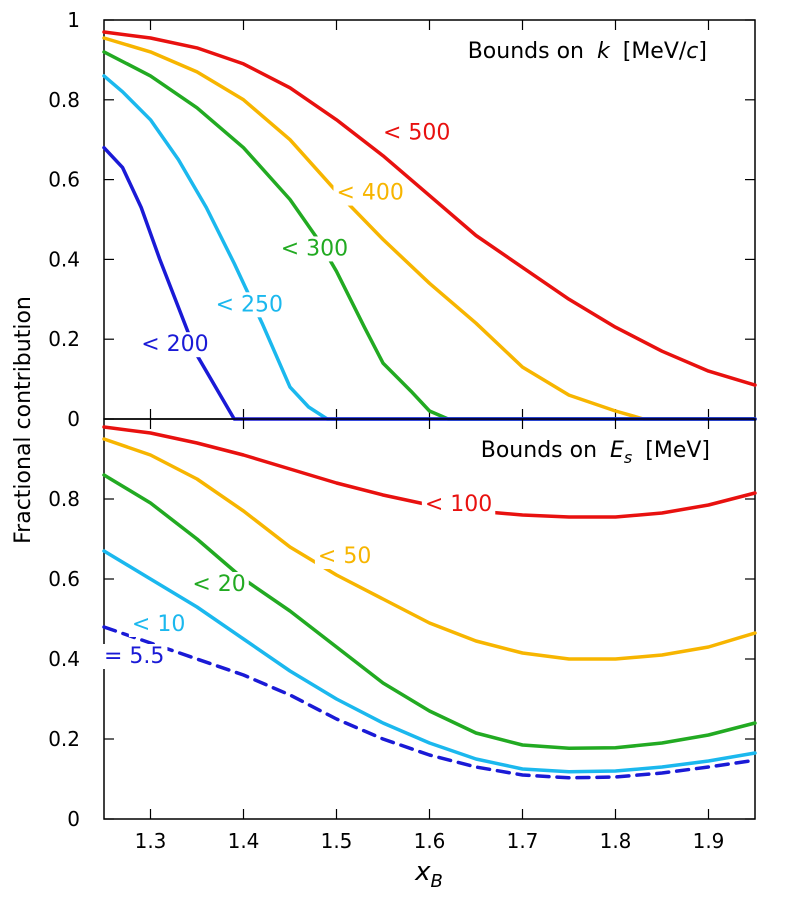  I want to click on bottom-label-20: < 20, so click(218, 584).